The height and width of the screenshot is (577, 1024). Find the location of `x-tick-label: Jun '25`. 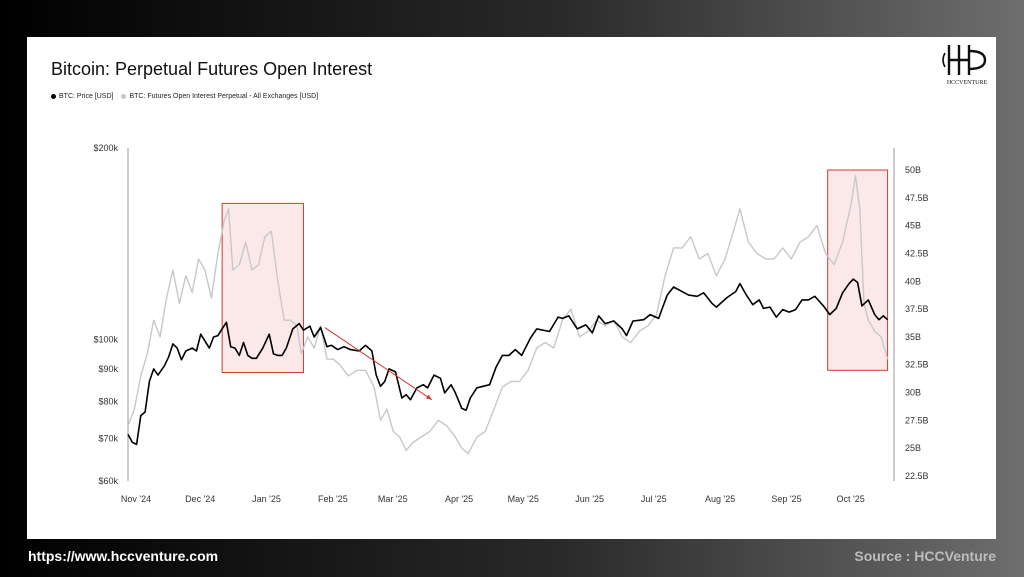

x-tick-label: Jun '25 is located at coordinates (589, 499).